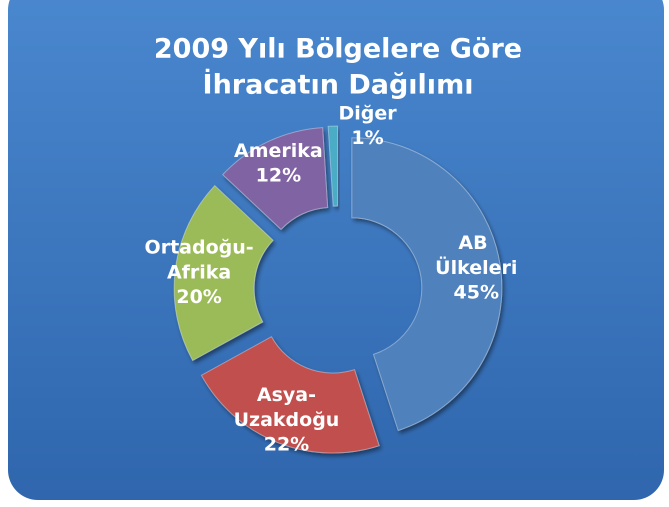  What do you see at coordinates (286, 445) in the screenshot?
I see `value-label: 22%` at bounding box center [286, 445].